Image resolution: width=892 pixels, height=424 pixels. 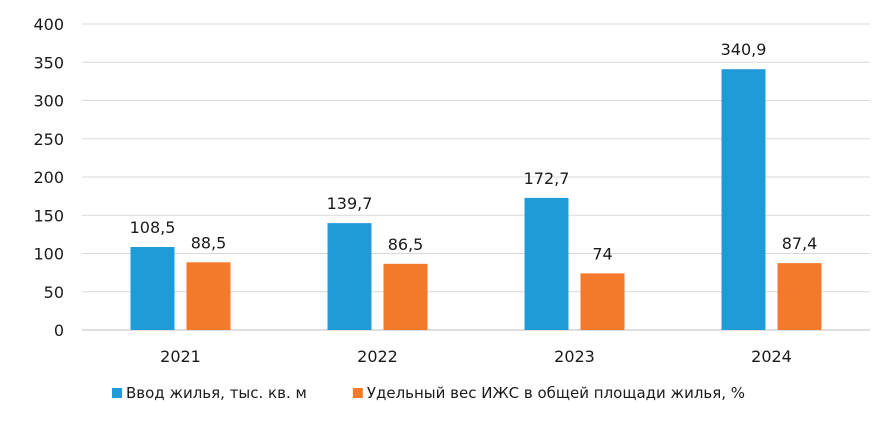 What do you see at coordinates (209, 242) in the screenshot?
I see `data-label-series-2-2021: 88,5` at bounding box center [209, 242].